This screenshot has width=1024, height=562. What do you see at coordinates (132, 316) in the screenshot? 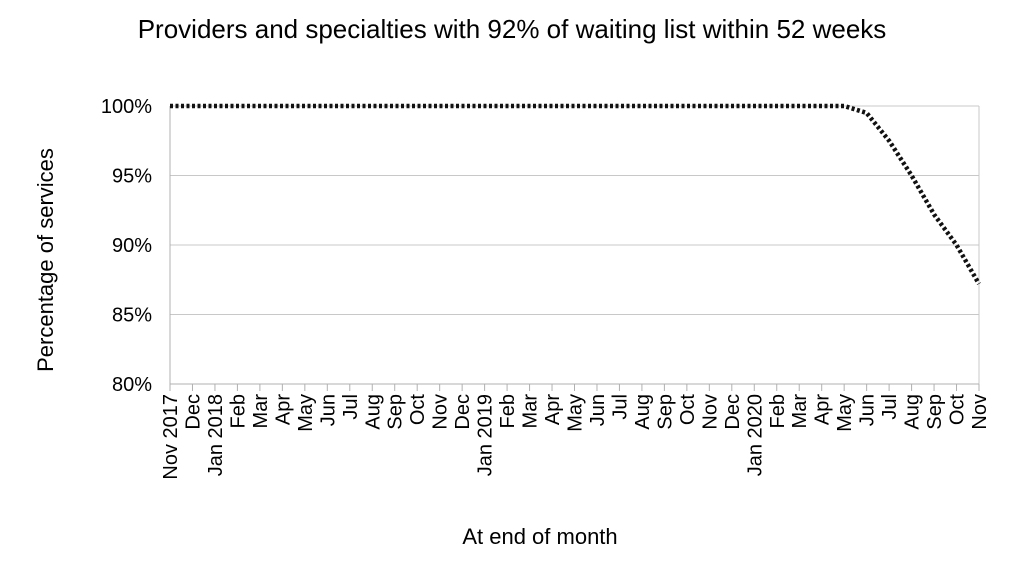
I see `y-tick-label: 85%` at bounding box center [132, 316].